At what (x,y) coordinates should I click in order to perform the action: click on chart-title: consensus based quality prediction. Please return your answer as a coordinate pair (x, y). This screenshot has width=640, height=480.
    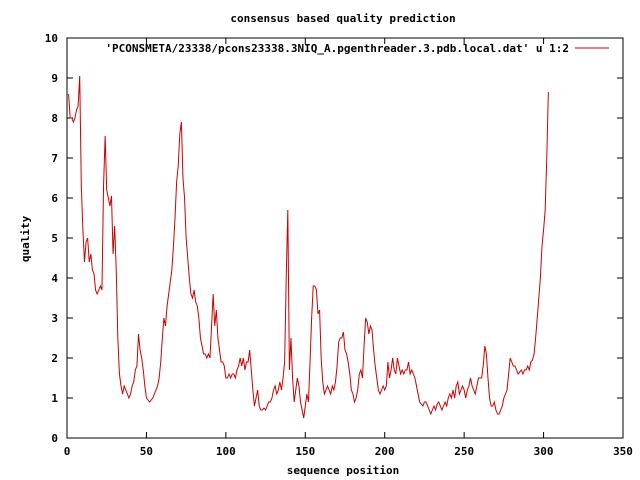
    Looking at the image, I should click on (342, 18).